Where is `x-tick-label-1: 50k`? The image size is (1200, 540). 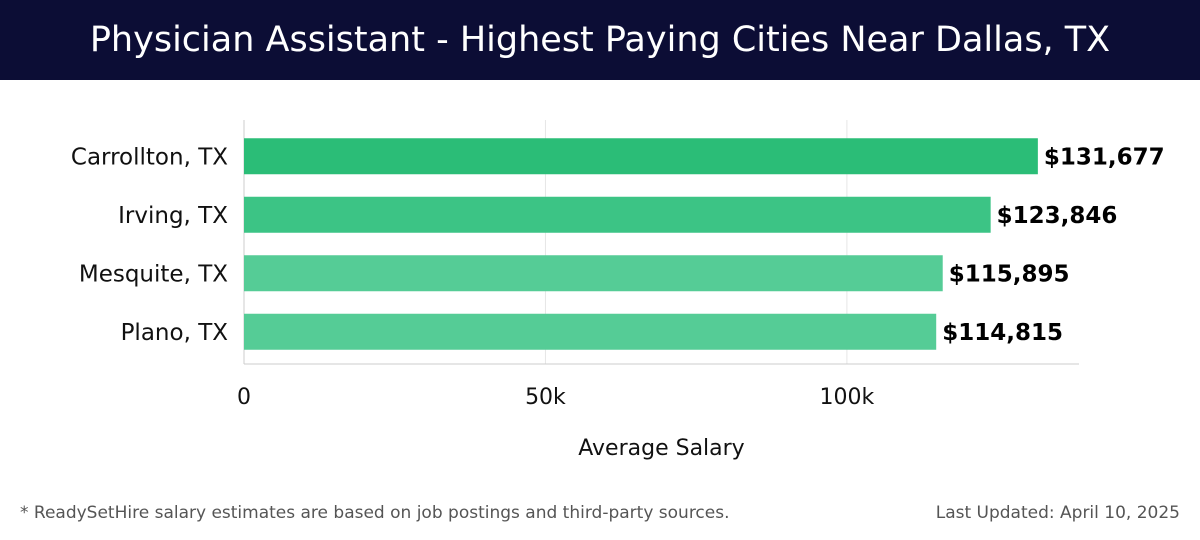
x-tick-label-1: 50k is located at coordinates (545, 397).